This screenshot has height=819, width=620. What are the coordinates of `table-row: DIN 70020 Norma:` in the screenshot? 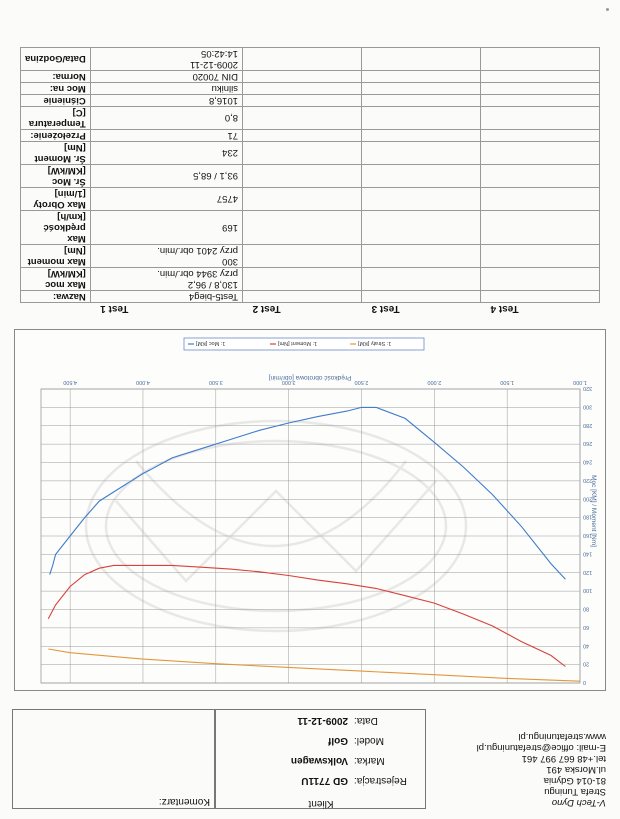 It's located at (310, 76).